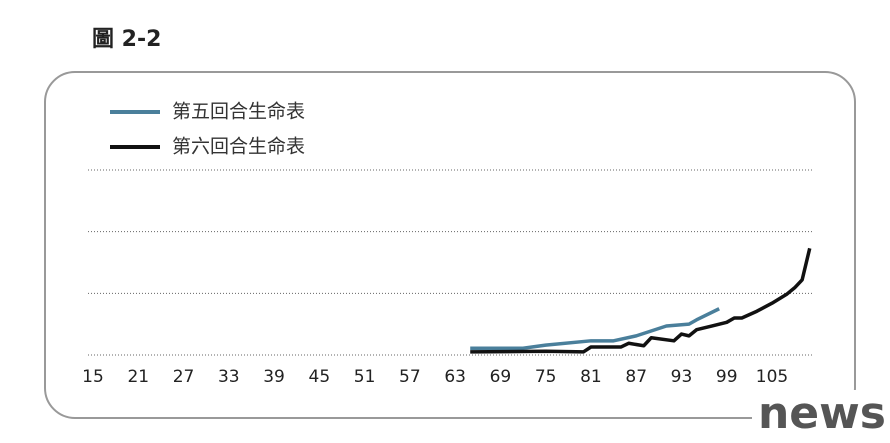 The height and width of the screenshot is (443, 890). What do you see at coordinates (238, 147) in the screenshot?
I see `legend-label: 第六回合生命表` at bounding box center [238, 147].